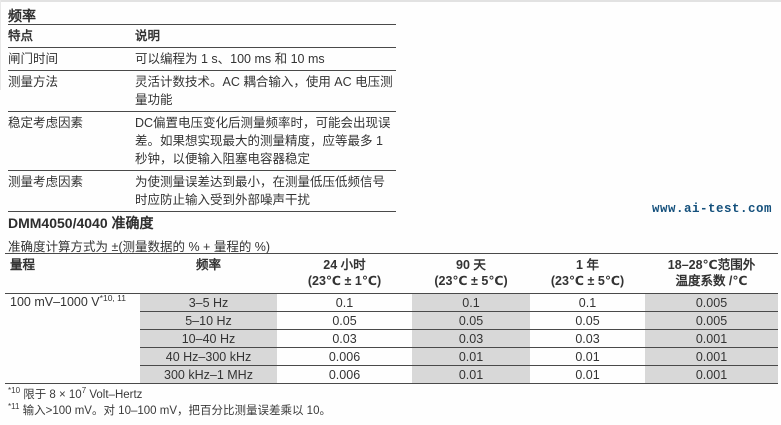 The image size is (781, 425). What do you see at coordinates (55, 302) in the screenshot?
I see `range-text: 100 mV–1000 V` at bounding box center [55, 302].